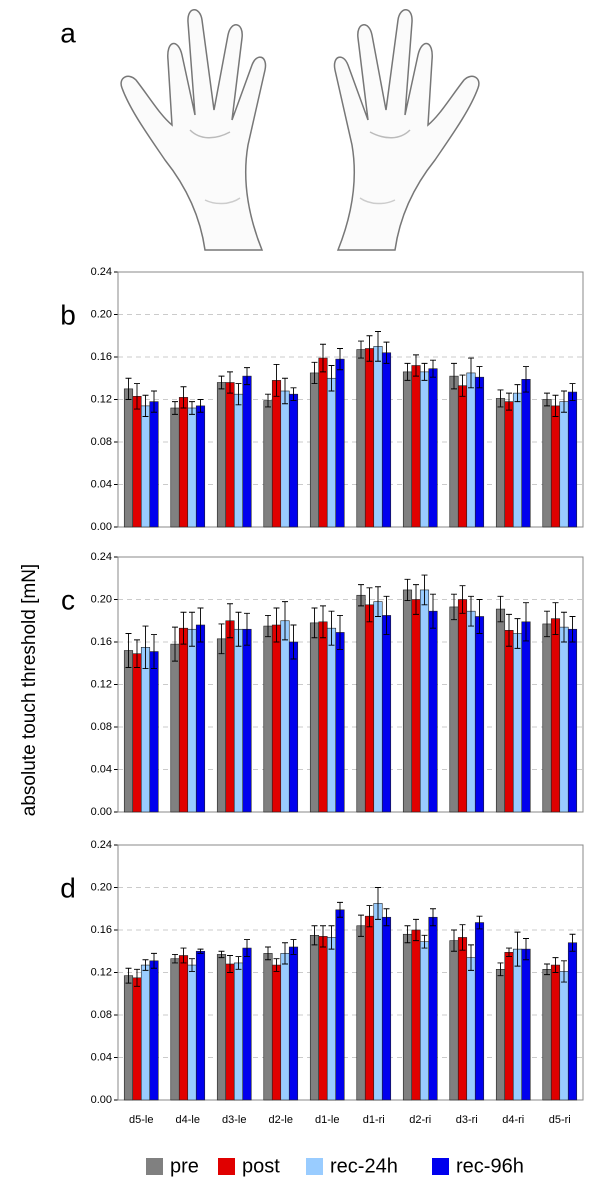 Image resolution: width=600 pixels, height=1194 pixels. What do you see at coordinates (68, 32) in the screenshot?
I see `panel-label: a` at bounding box center [68, 32].